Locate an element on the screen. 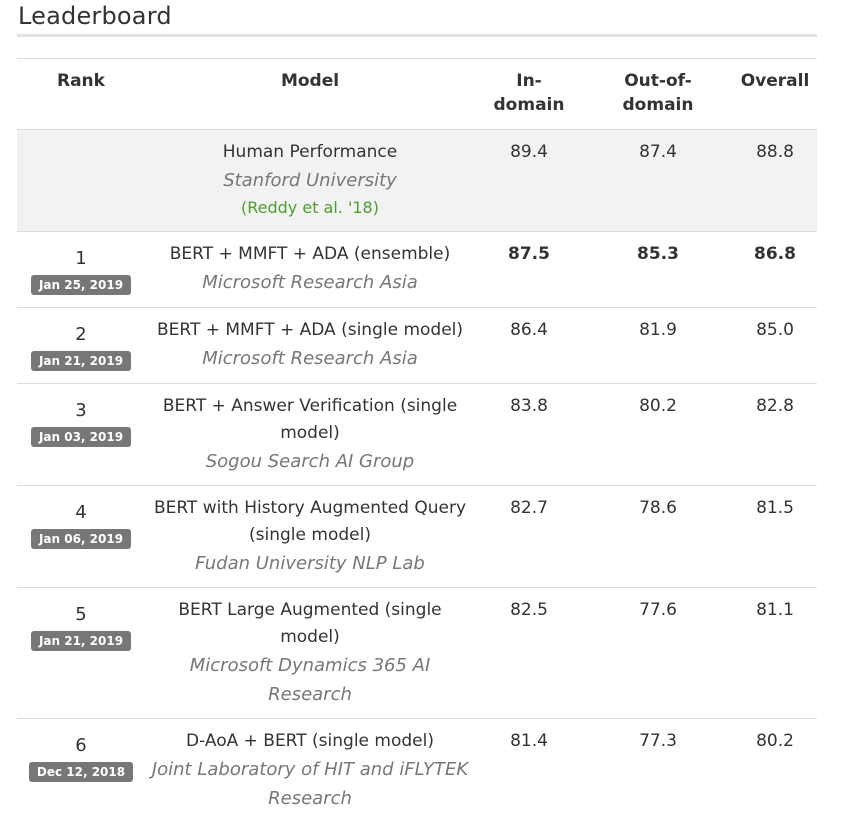 Image resolution: width=854 pixels, height=822 pixels. rank-number: 3 is located at coordinates (81, 411).